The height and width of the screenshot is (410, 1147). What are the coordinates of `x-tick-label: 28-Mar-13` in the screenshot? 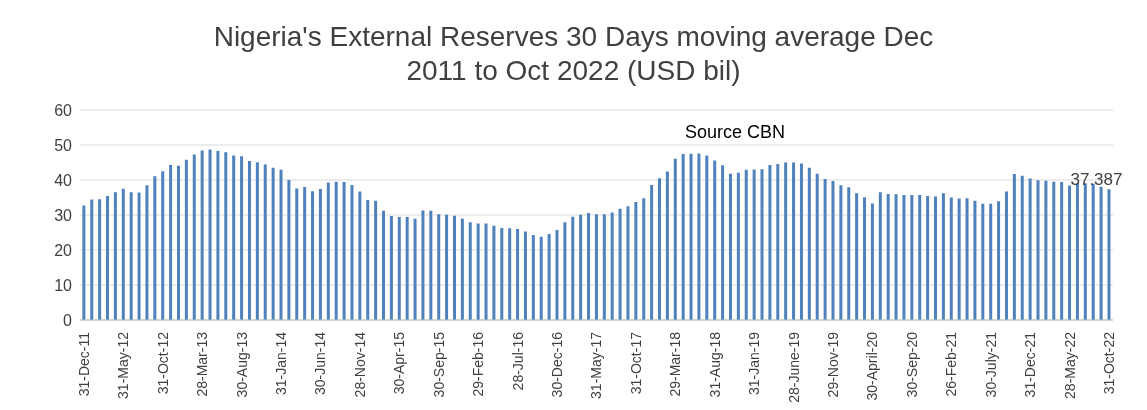 It's located at (202, 364).